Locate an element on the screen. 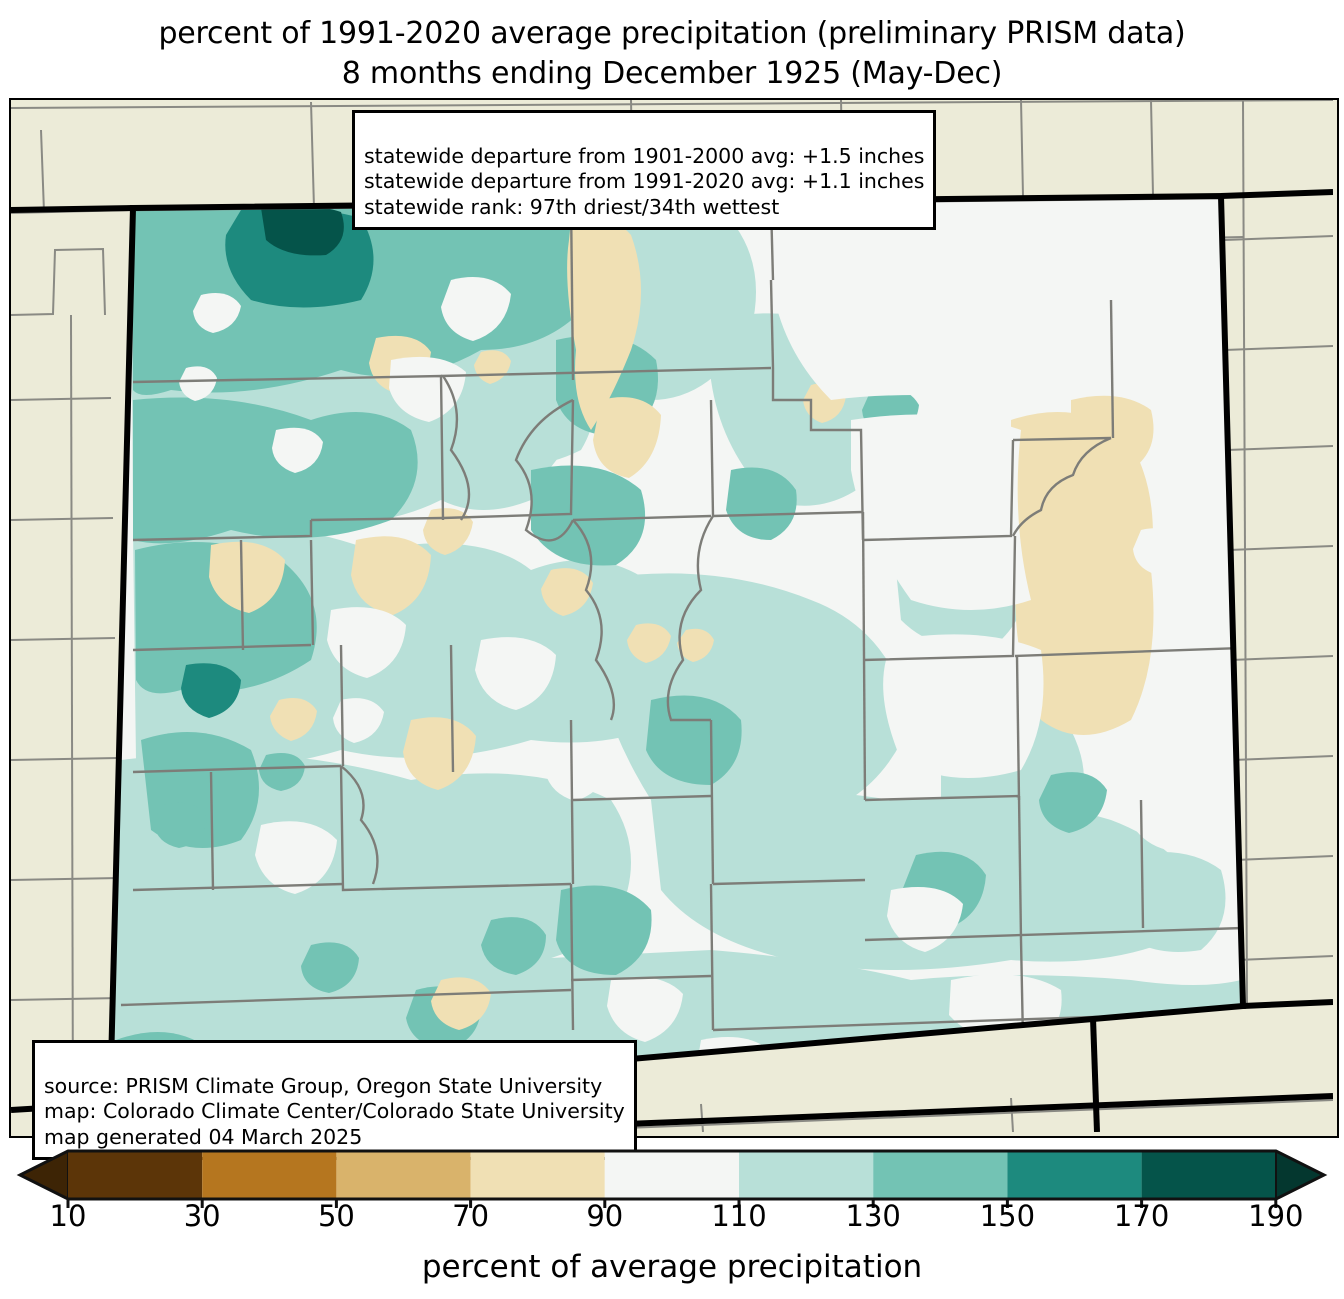  colorbar-tick-130: 130 is located at coordinates (873, 1216).